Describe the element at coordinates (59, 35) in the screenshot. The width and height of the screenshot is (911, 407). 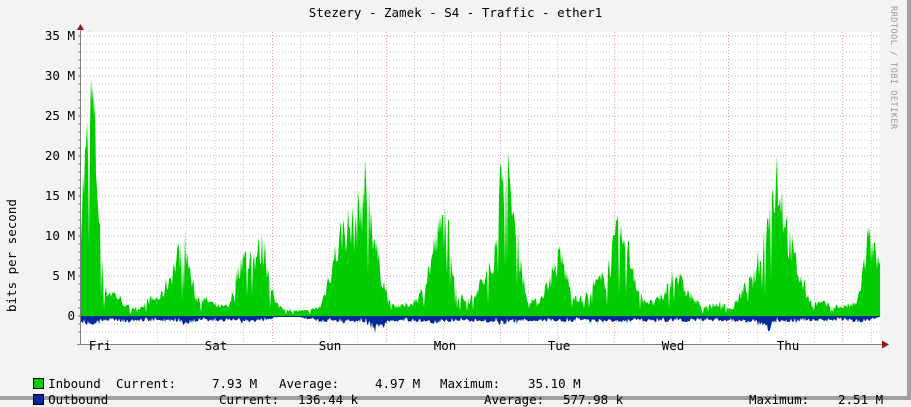
I see `y-tick-label: 35 M` at that location.